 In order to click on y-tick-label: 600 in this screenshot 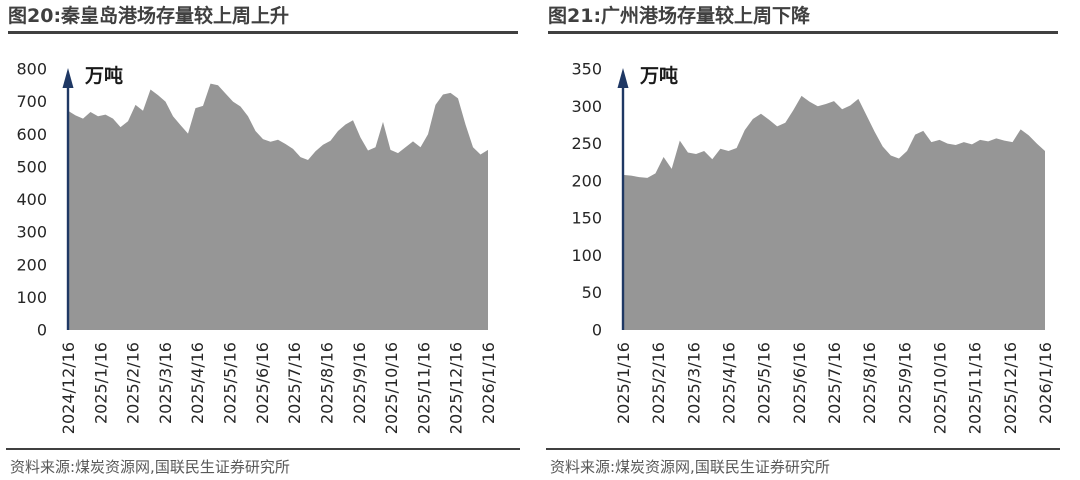, I will do `click(31, 134)`.